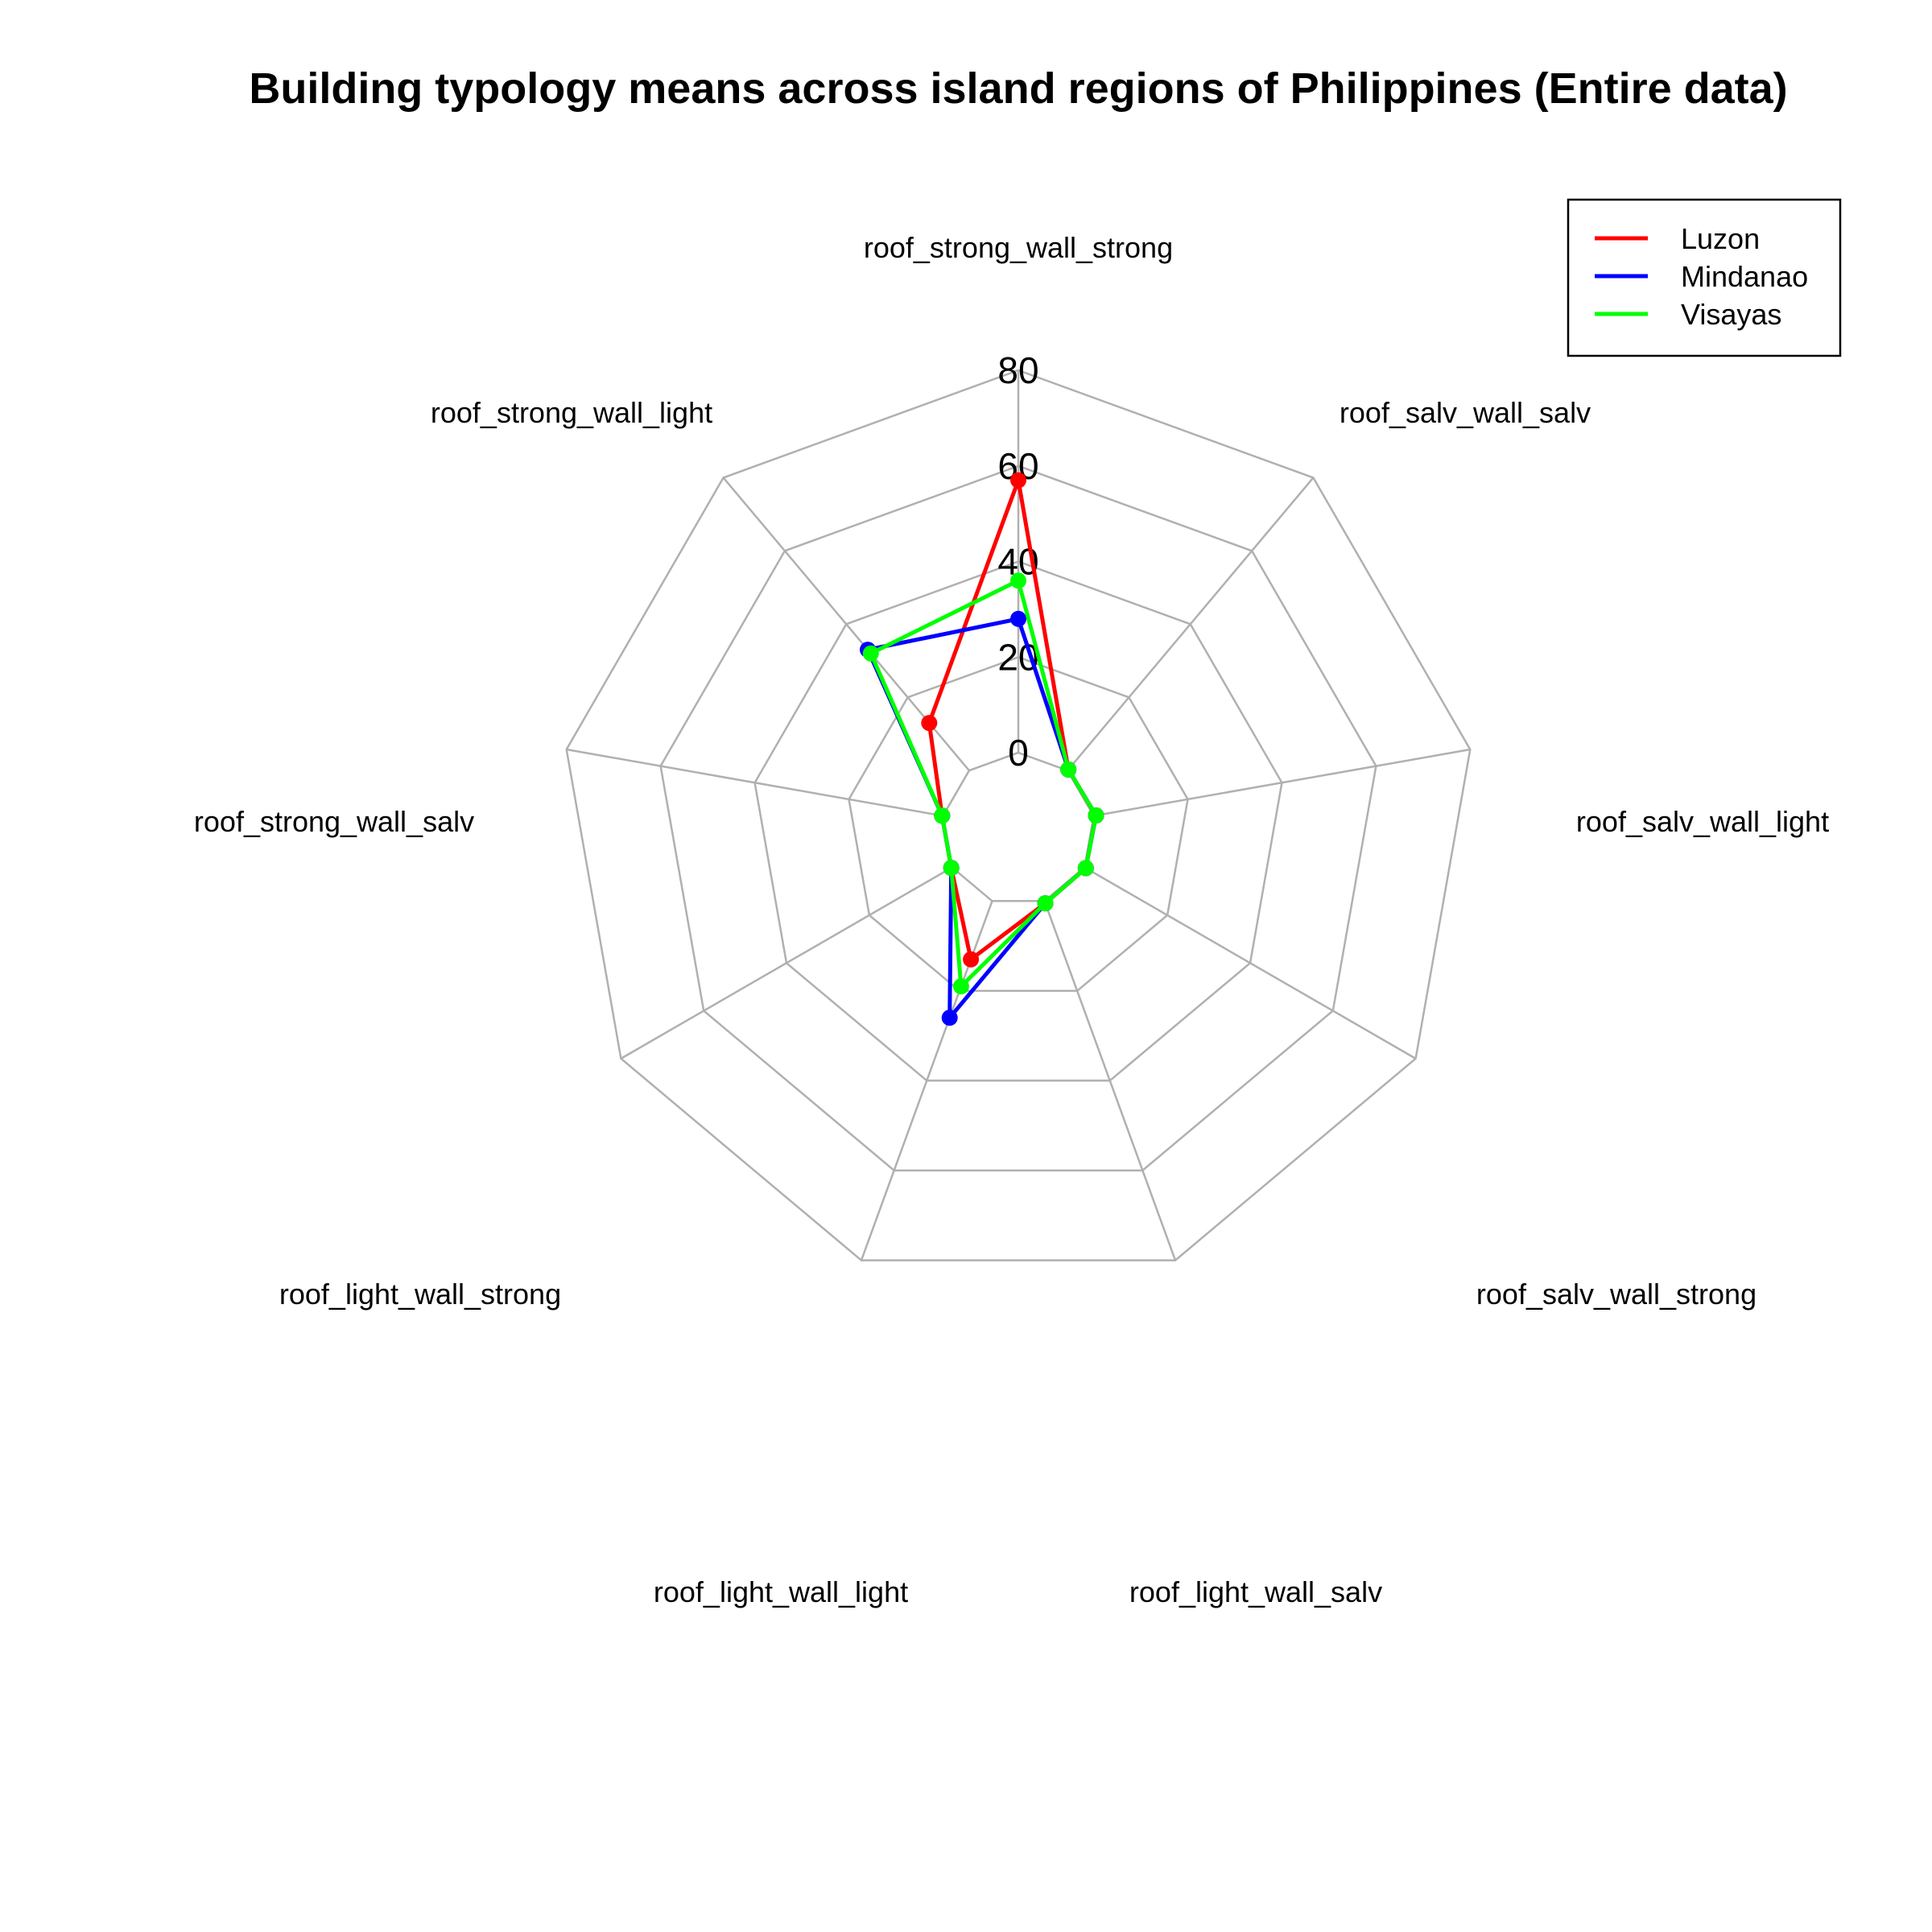 The width and height of the screenshot is (1932, 1932). What do you see at coordinates (1702, 821) in the screenshot?
I see `axis-label: roof_salv_wall_light` at bounding box center [1702, 821].